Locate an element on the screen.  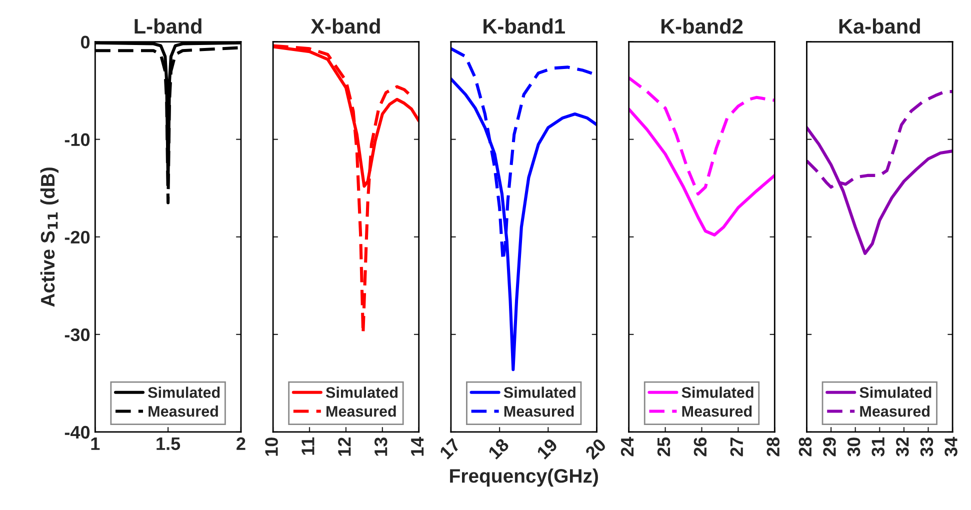
x-tick-label: 30 is located at coordinates (853, 447).